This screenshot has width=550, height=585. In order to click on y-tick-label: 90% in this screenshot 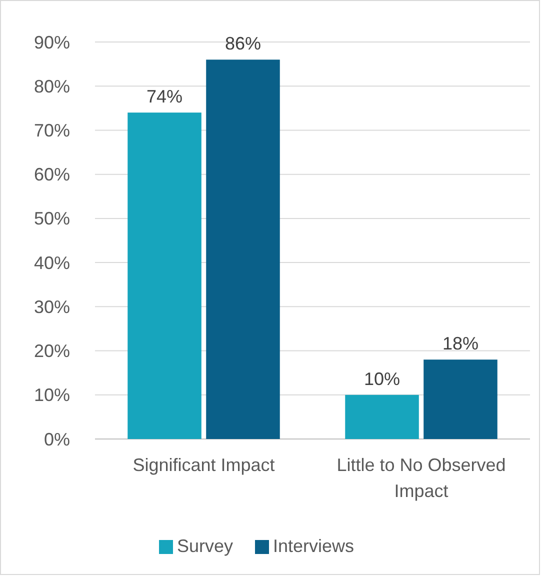, I will do `click(52, 42)`.